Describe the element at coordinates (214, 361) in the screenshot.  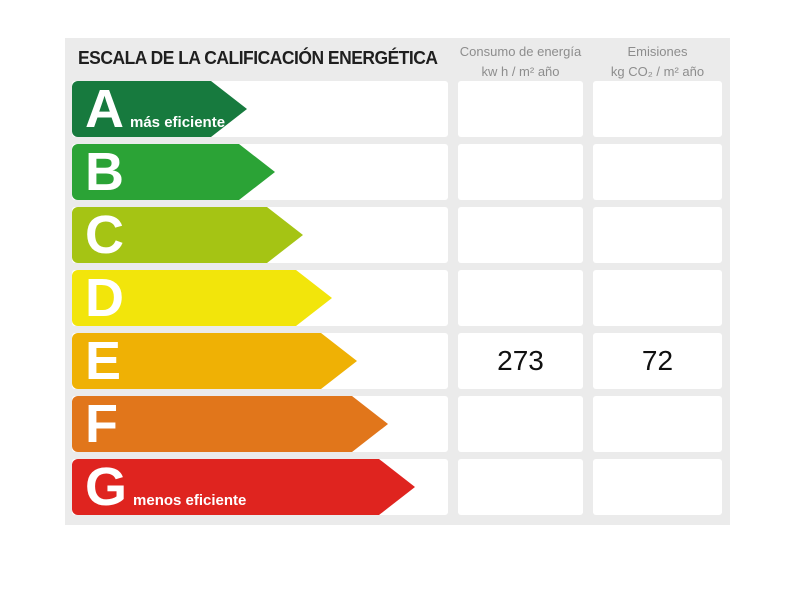
I see `rating-arrow: E` at that location.